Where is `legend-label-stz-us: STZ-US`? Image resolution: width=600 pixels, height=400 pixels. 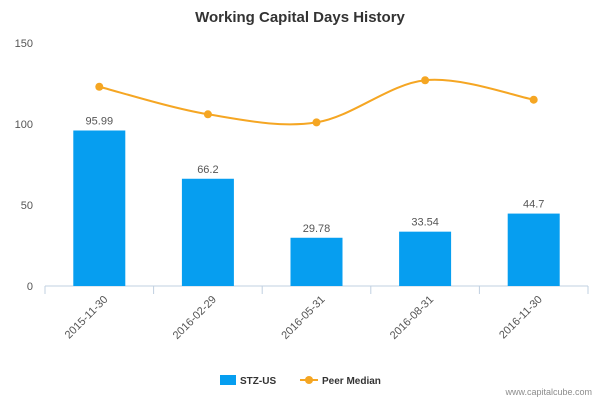
legend-label-stz-us: STZ-US is located at coordinates (258, 381).